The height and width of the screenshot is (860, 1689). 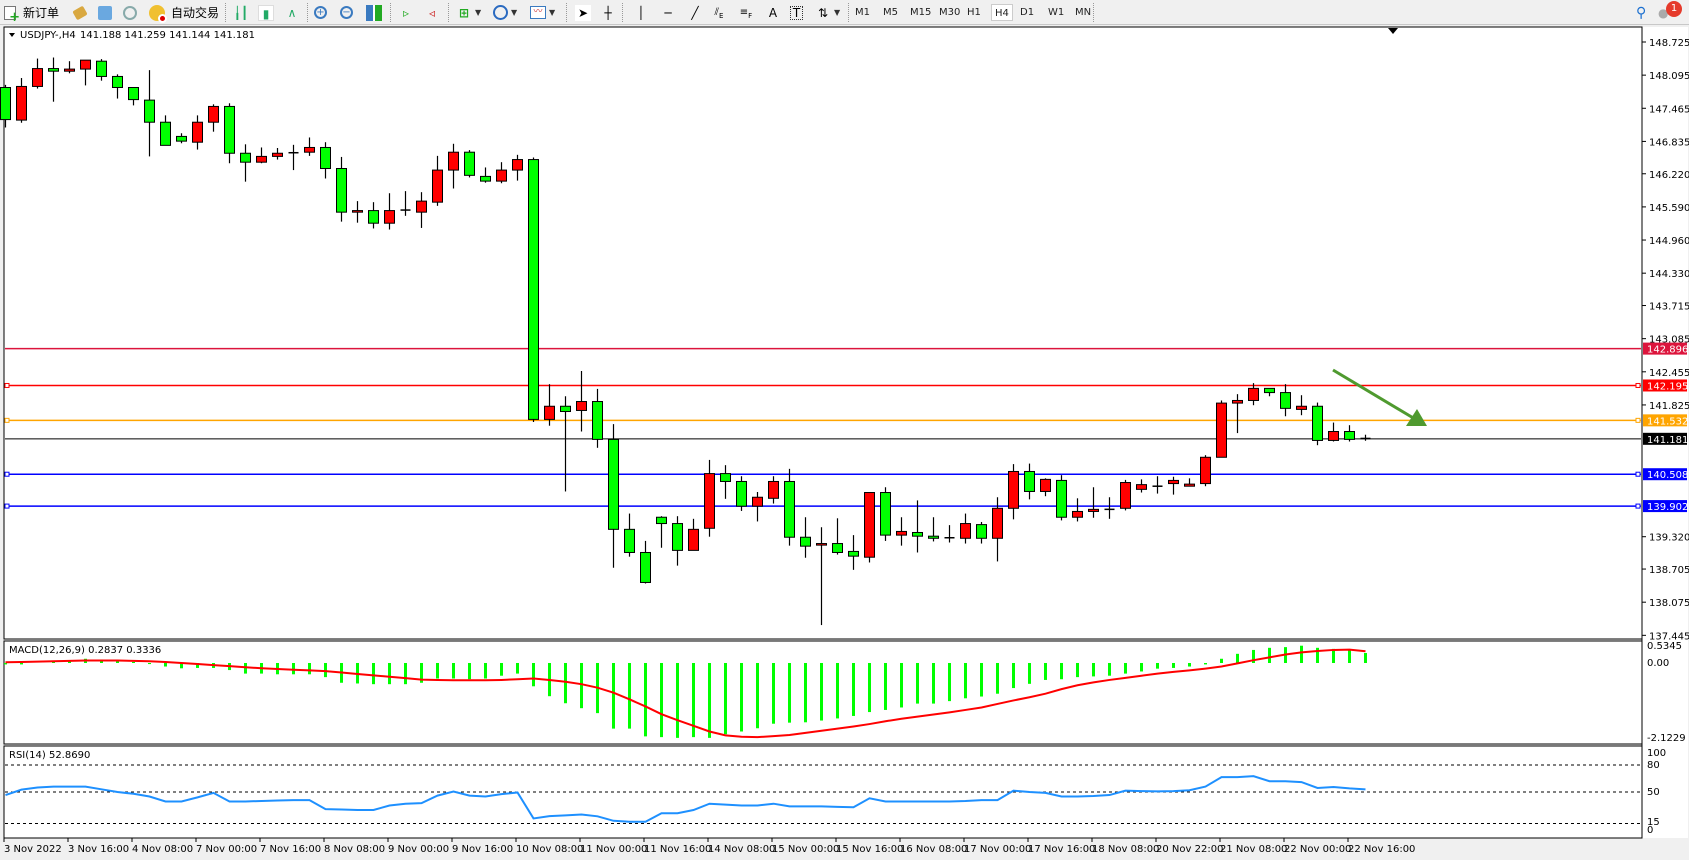 I want to click on timeframe-h4: H4, so click(x=1002, y=12).